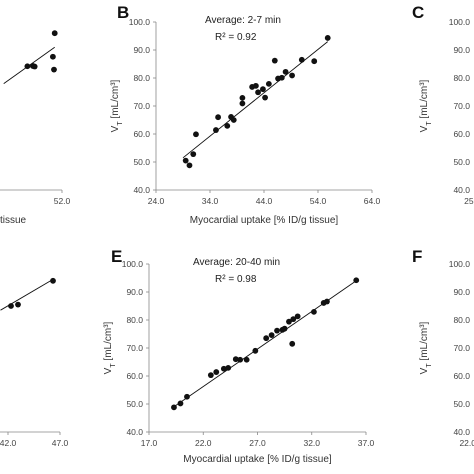 The width and height of the screenshot is (474, 474). I want to click on y-axis-label-sub: T, so click(429, 123).